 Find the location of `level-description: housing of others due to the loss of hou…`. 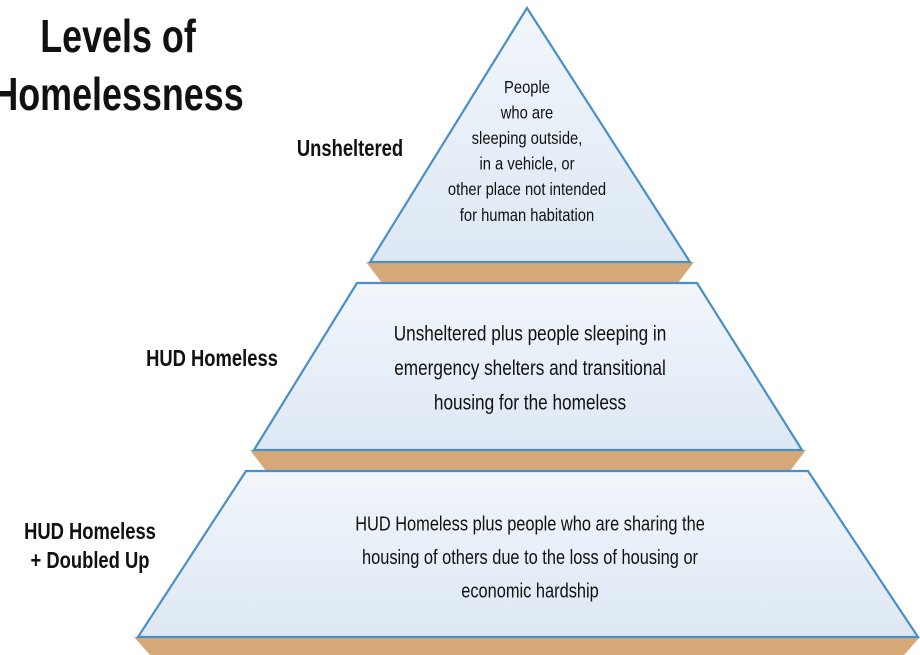

level-description: housing of others due to the loss of hou… is located at coordinates (530, 556).